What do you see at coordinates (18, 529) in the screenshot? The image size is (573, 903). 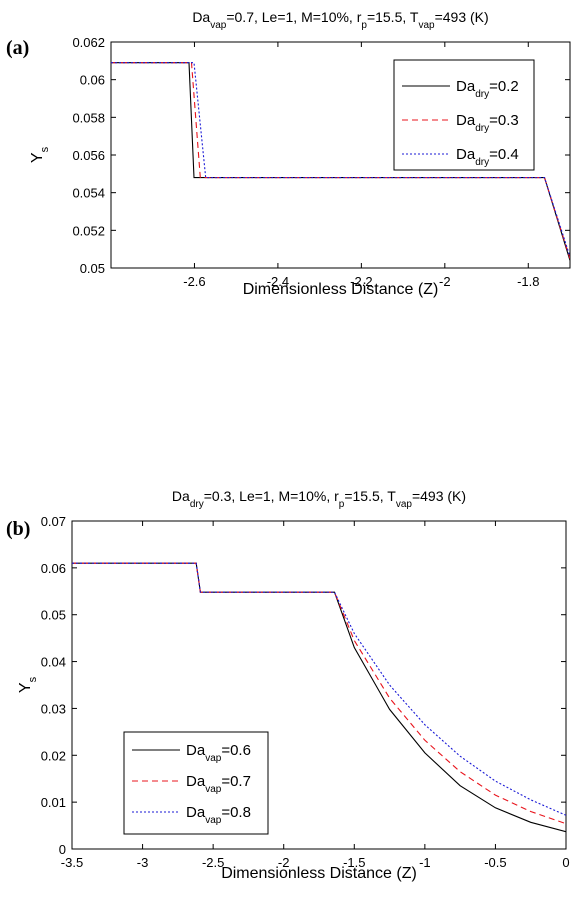 I see `panel-label: (b)` at bounding box center [18, 529].